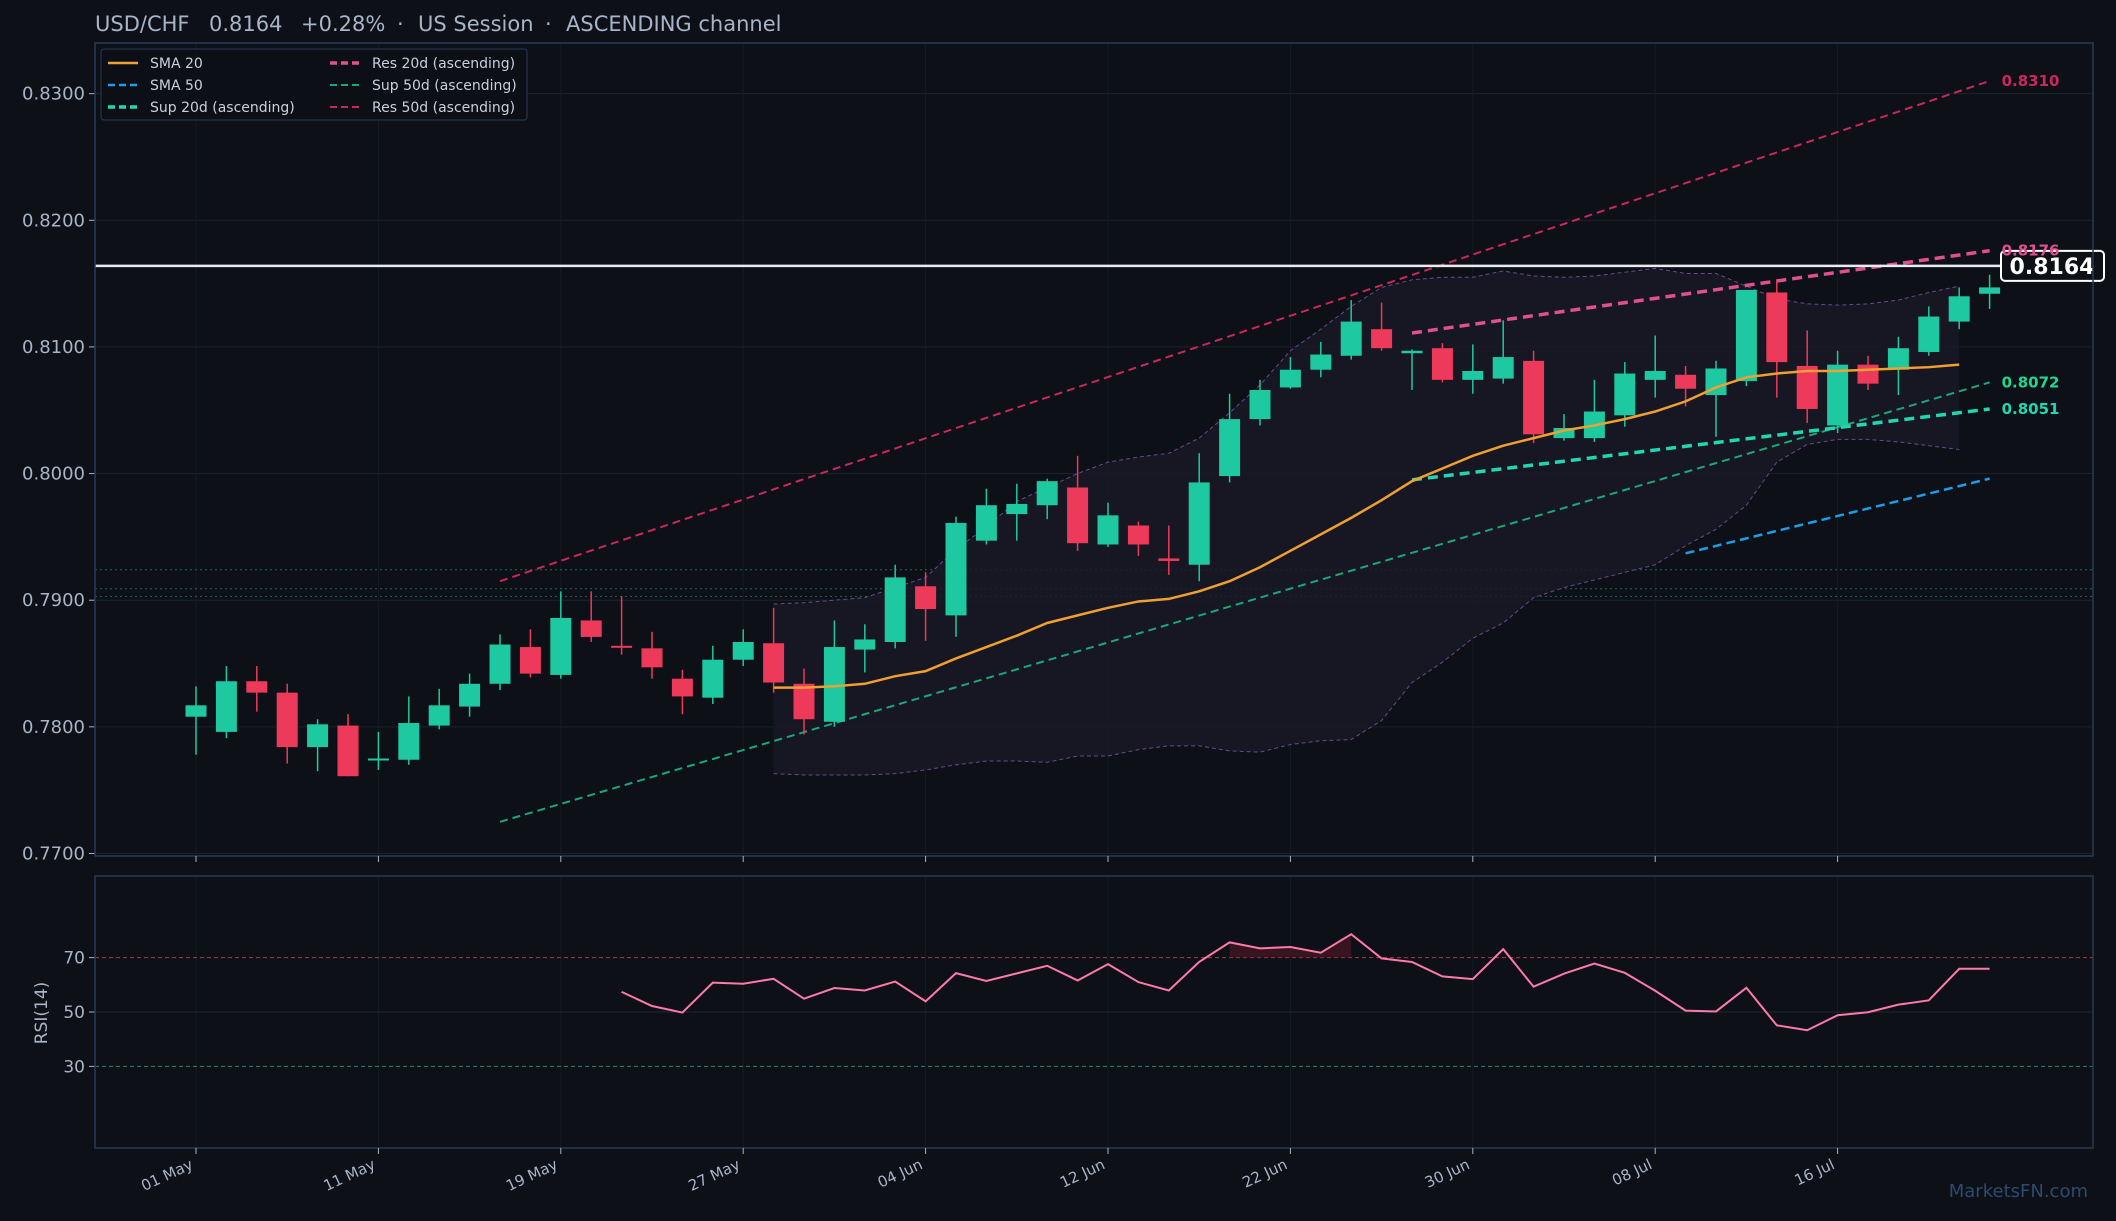  What do you see at coordinates (74, 959) in the screenshot?
I see `rsi-tick-label: 70` at bounding box center [74, 959].